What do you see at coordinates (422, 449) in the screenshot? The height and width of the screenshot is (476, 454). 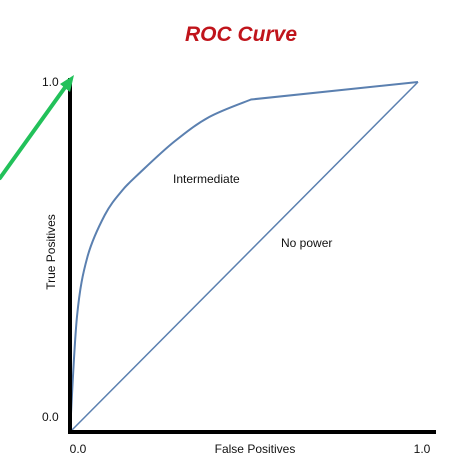 I see `x-tick-label-max: 1.0` at bounding box center [422, 449].